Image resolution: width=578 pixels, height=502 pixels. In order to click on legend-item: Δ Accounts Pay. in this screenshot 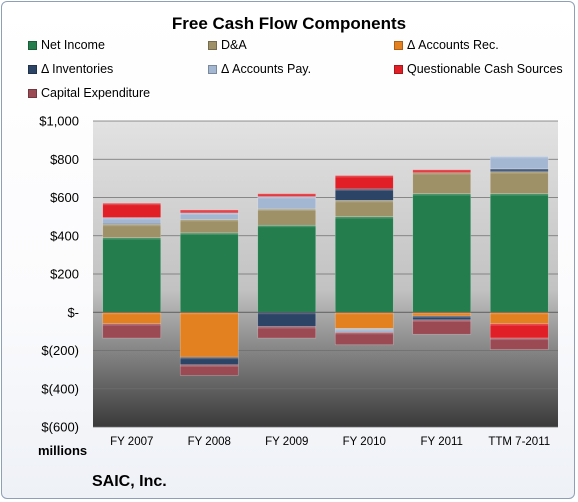, I will do `click(259, 69)`.